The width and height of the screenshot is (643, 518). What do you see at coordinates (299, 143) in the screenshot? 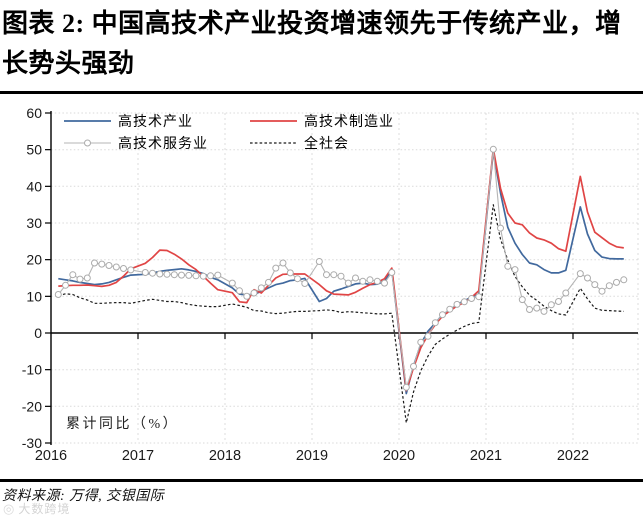
I see `legend-item-3: 全社会` at bounding box center [299, 143].